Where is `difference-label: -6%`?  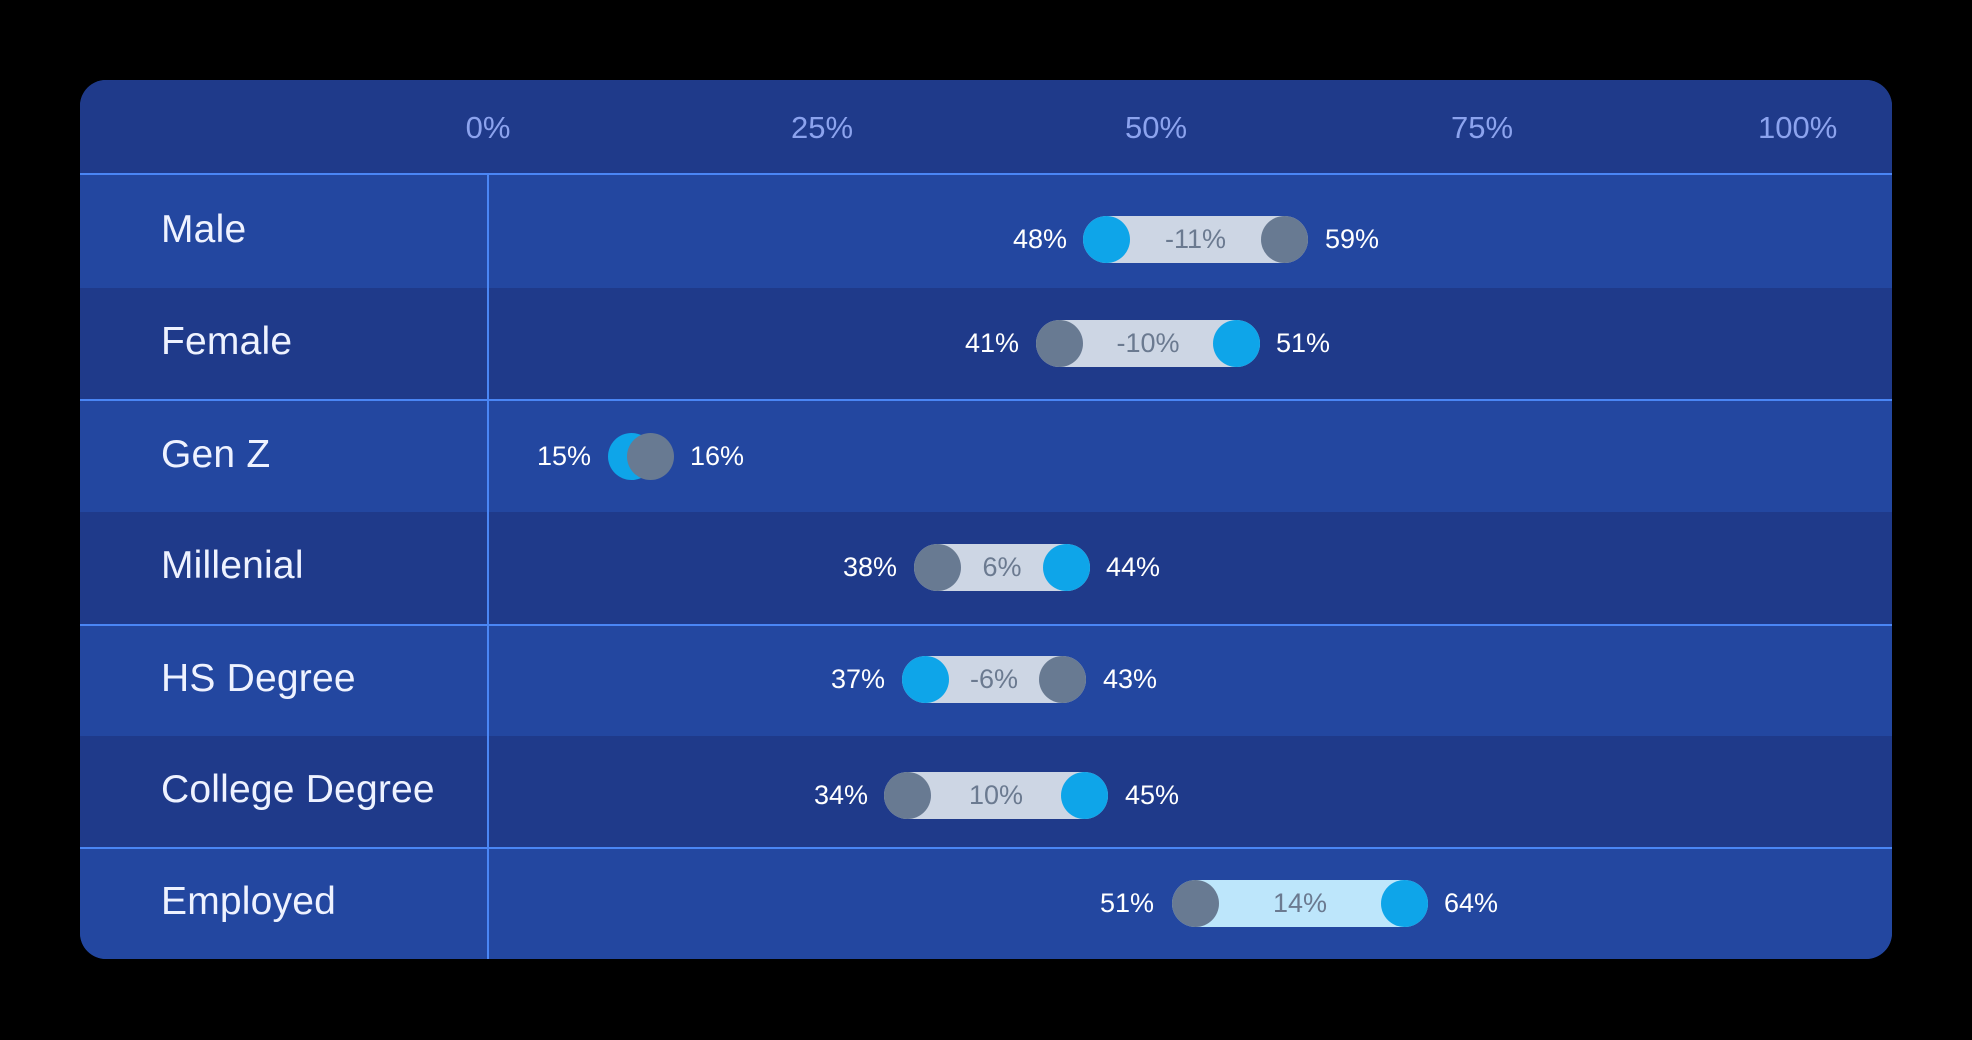 difference-label: -6% is located at coordinates (993, 679).